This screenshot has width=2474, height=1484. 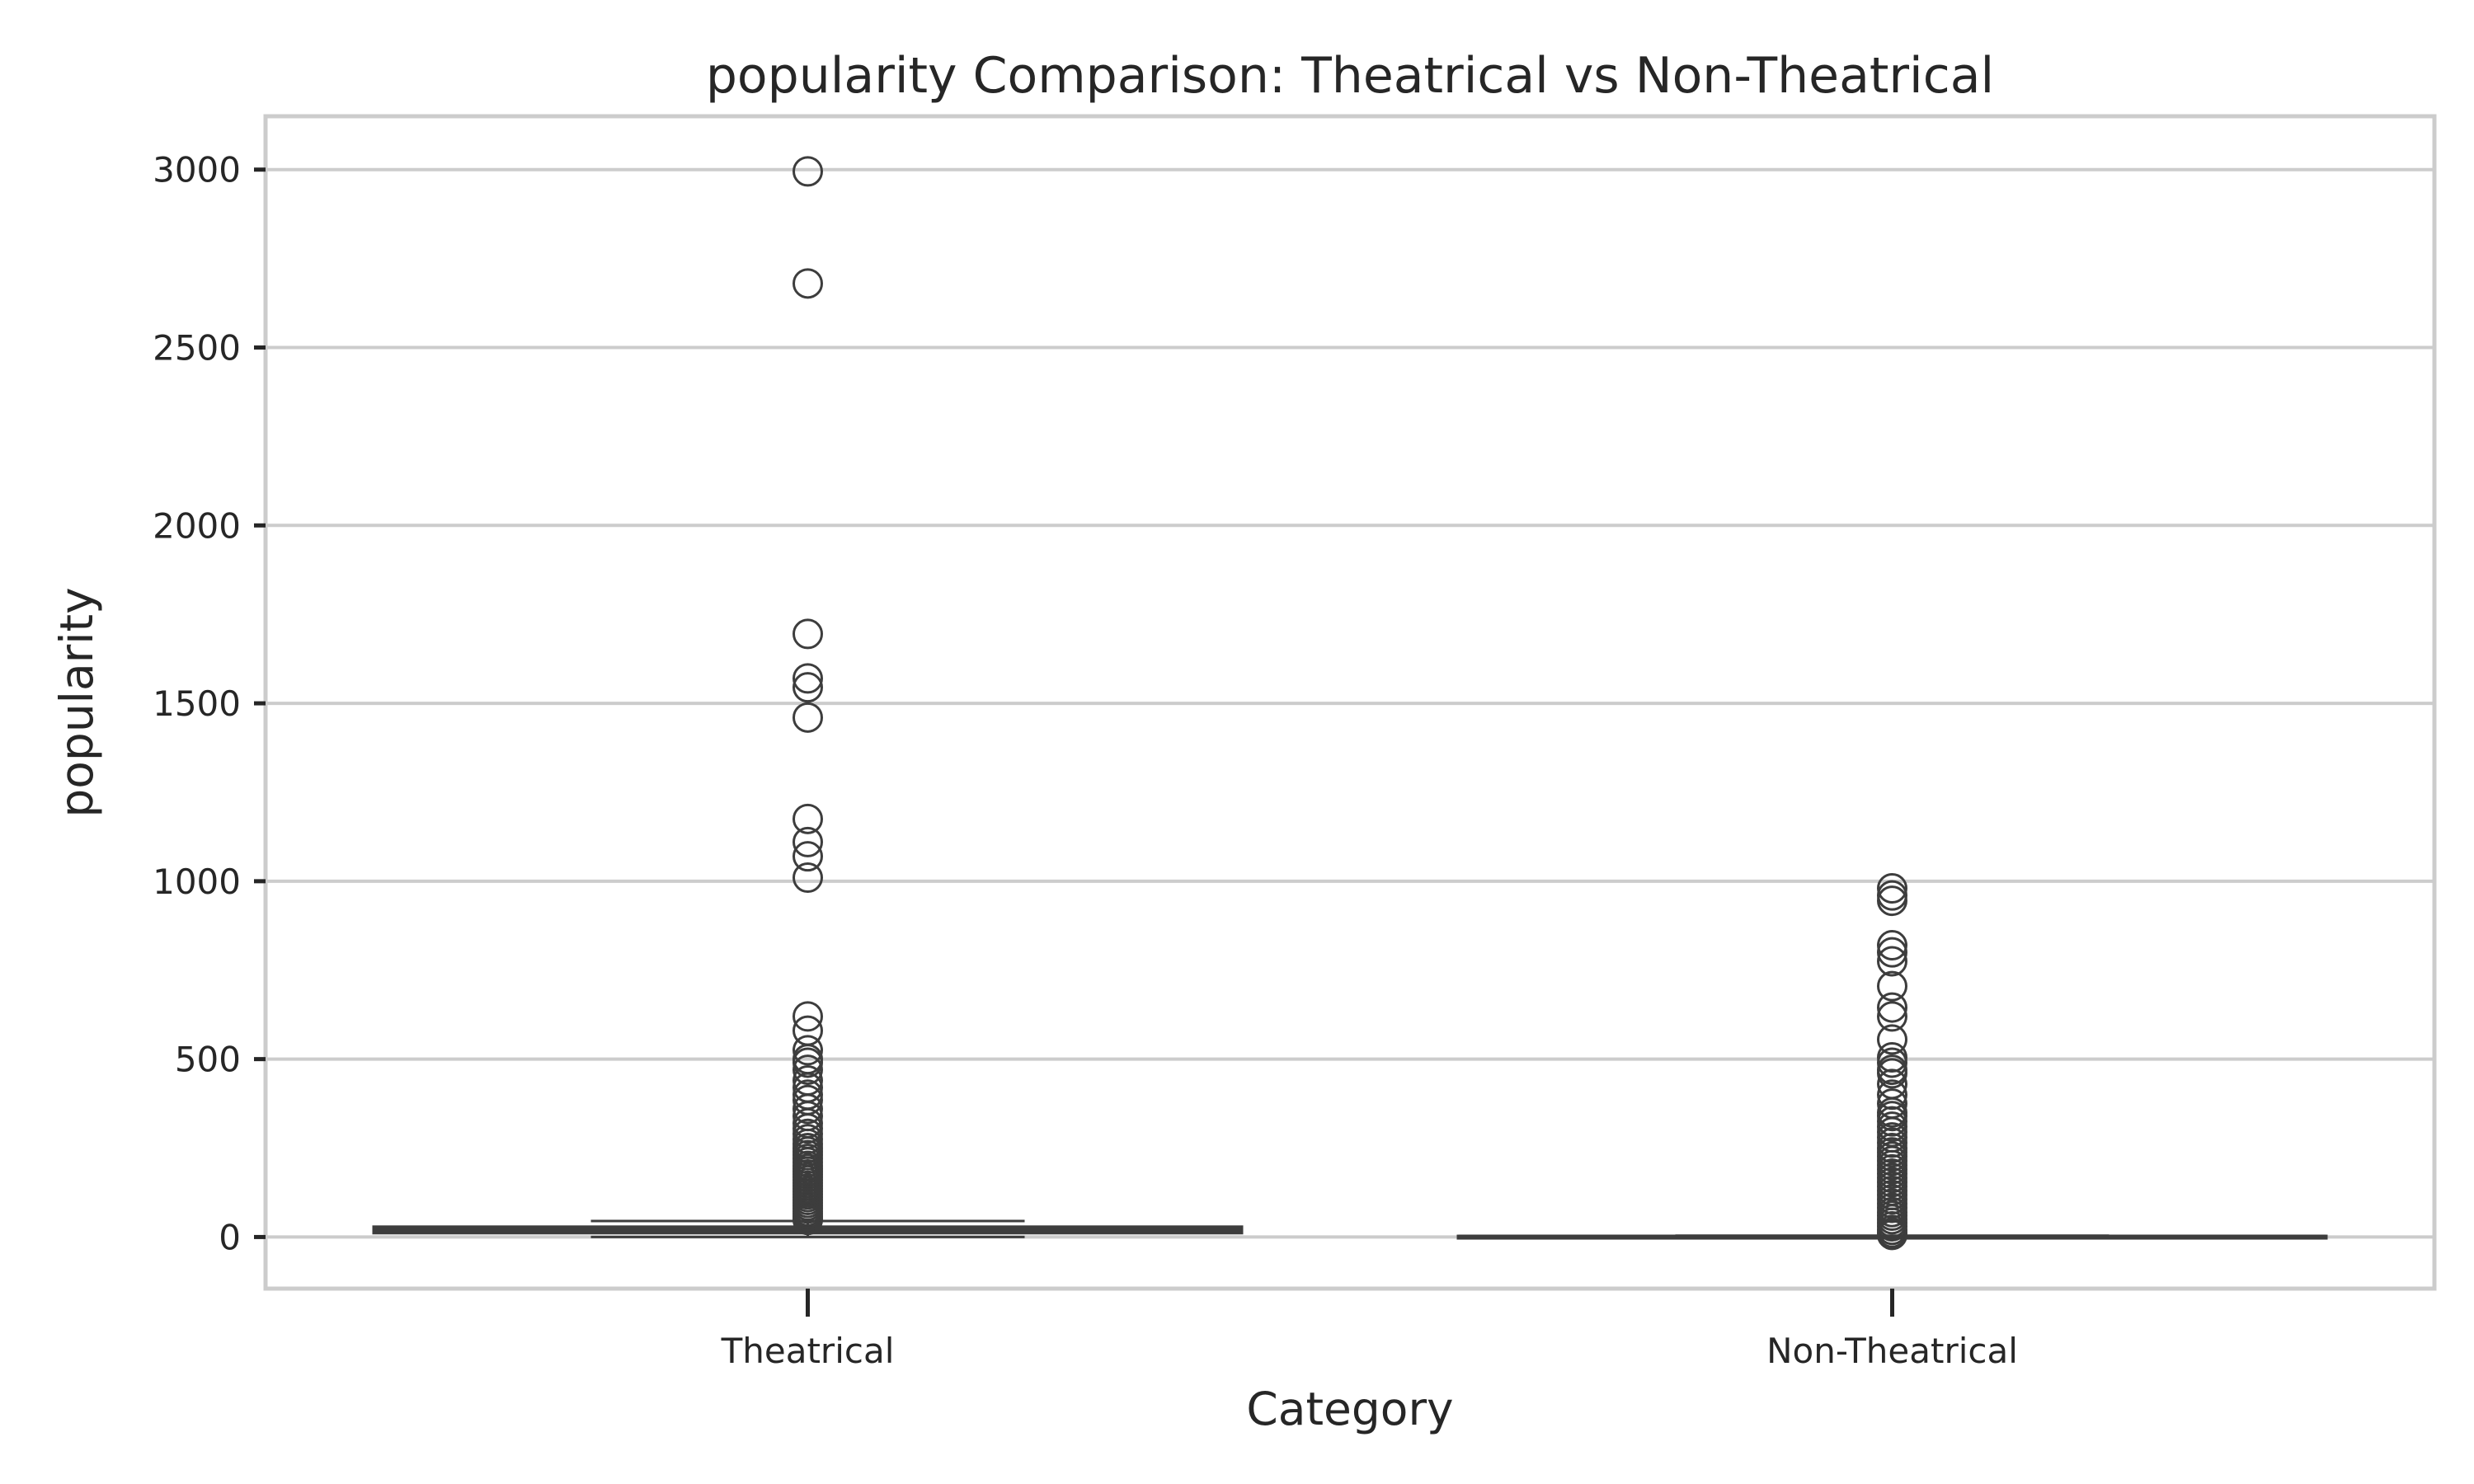 I want to click on y-tick-label: 0, so click(x=230, y=1237).